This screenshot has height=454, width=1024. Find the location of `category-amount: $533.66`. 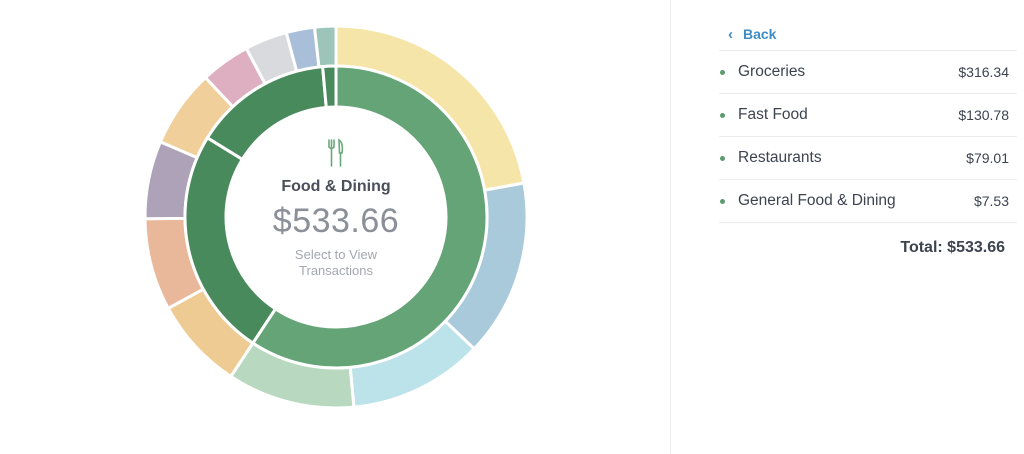

category-amount: $533.66 is located at coordinates (336, 221).